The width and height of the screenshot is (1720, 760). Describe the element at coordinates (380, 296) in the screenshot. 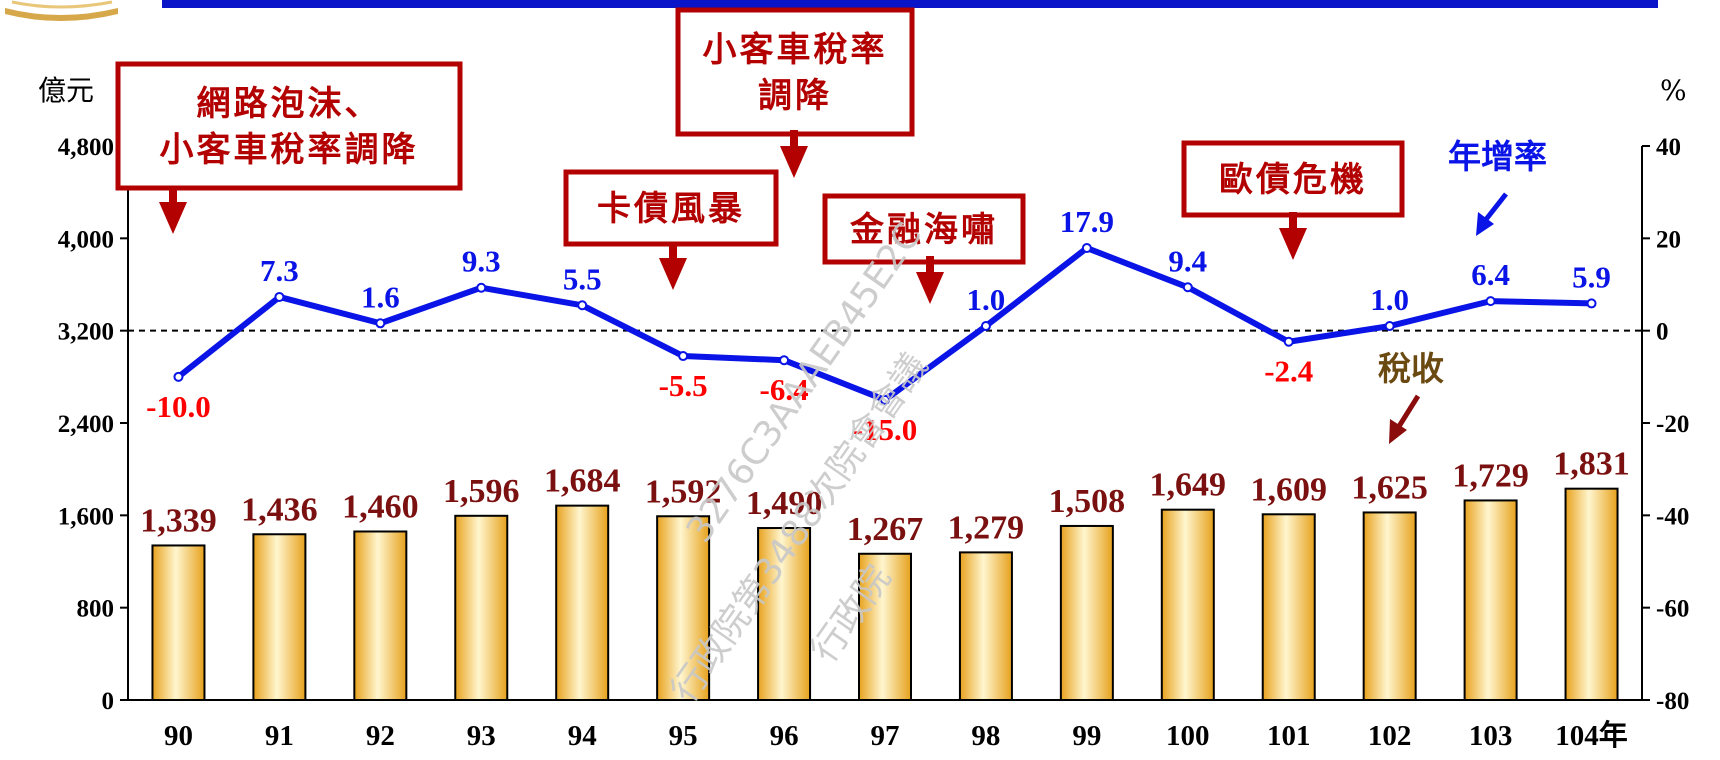

I see `rate-value-label: 1.6` at that location.